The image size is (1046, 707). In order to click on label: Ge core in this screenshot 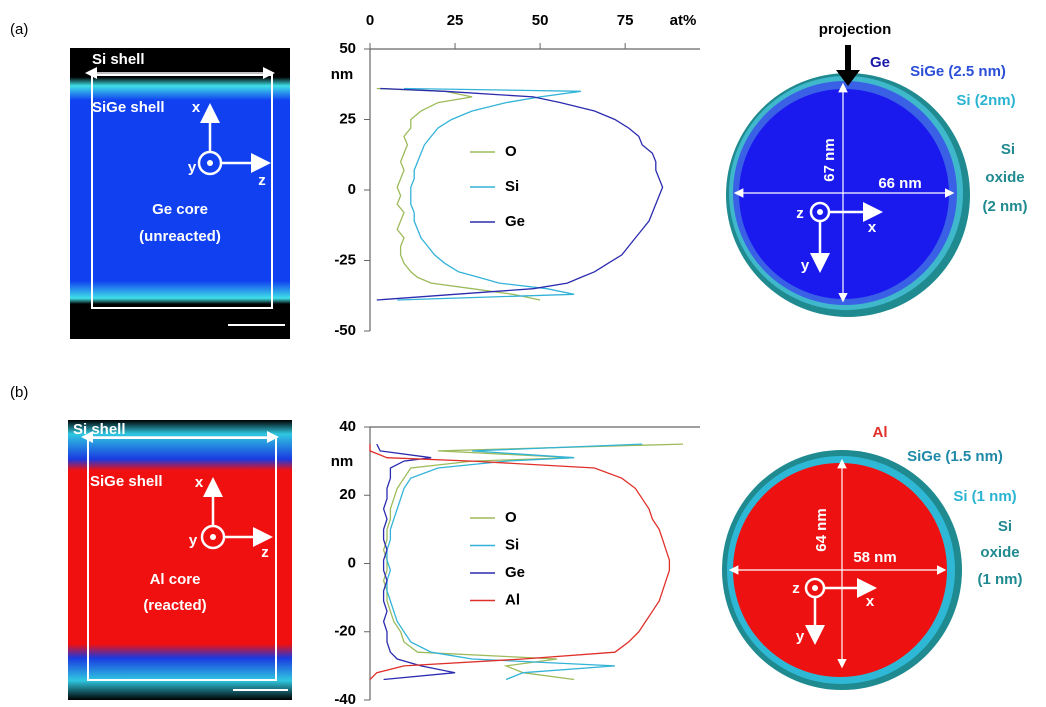, I will do `click(180, 209)`.